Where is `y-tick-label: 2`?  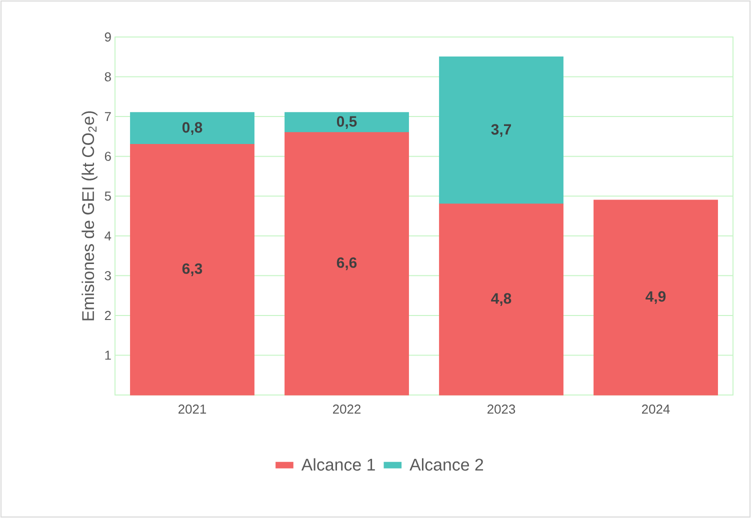
y-tick-label: 2 is located at coordinates (107, 315).